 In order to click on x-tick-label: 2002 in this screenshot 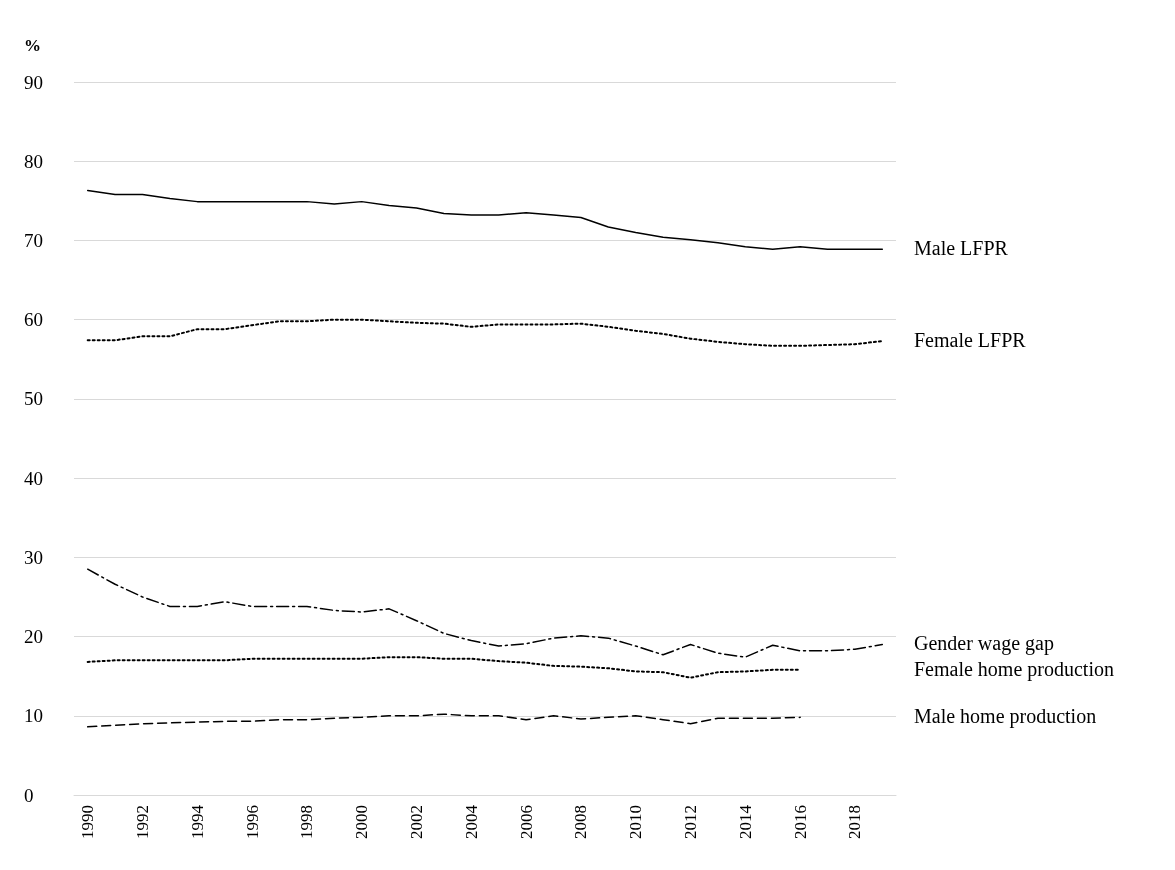, I will do `click(416, 822)`.